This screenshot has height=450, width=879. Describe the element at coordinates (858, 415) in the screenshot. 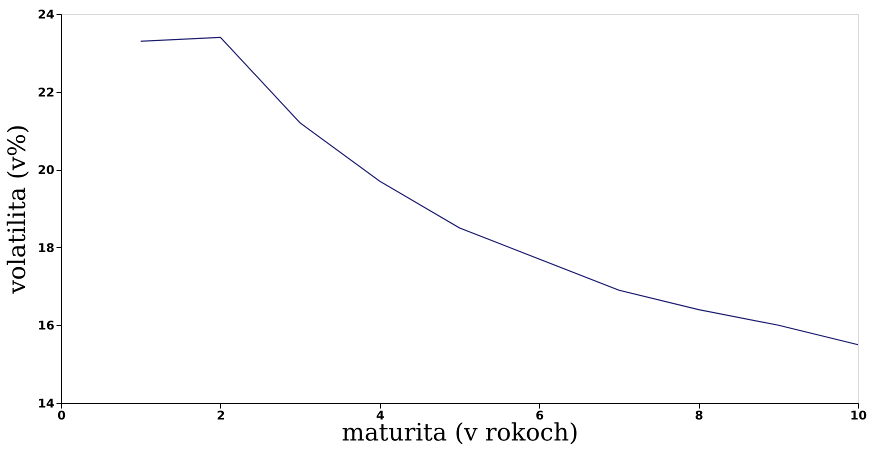

I see `x-tick-label: 10` at that location.